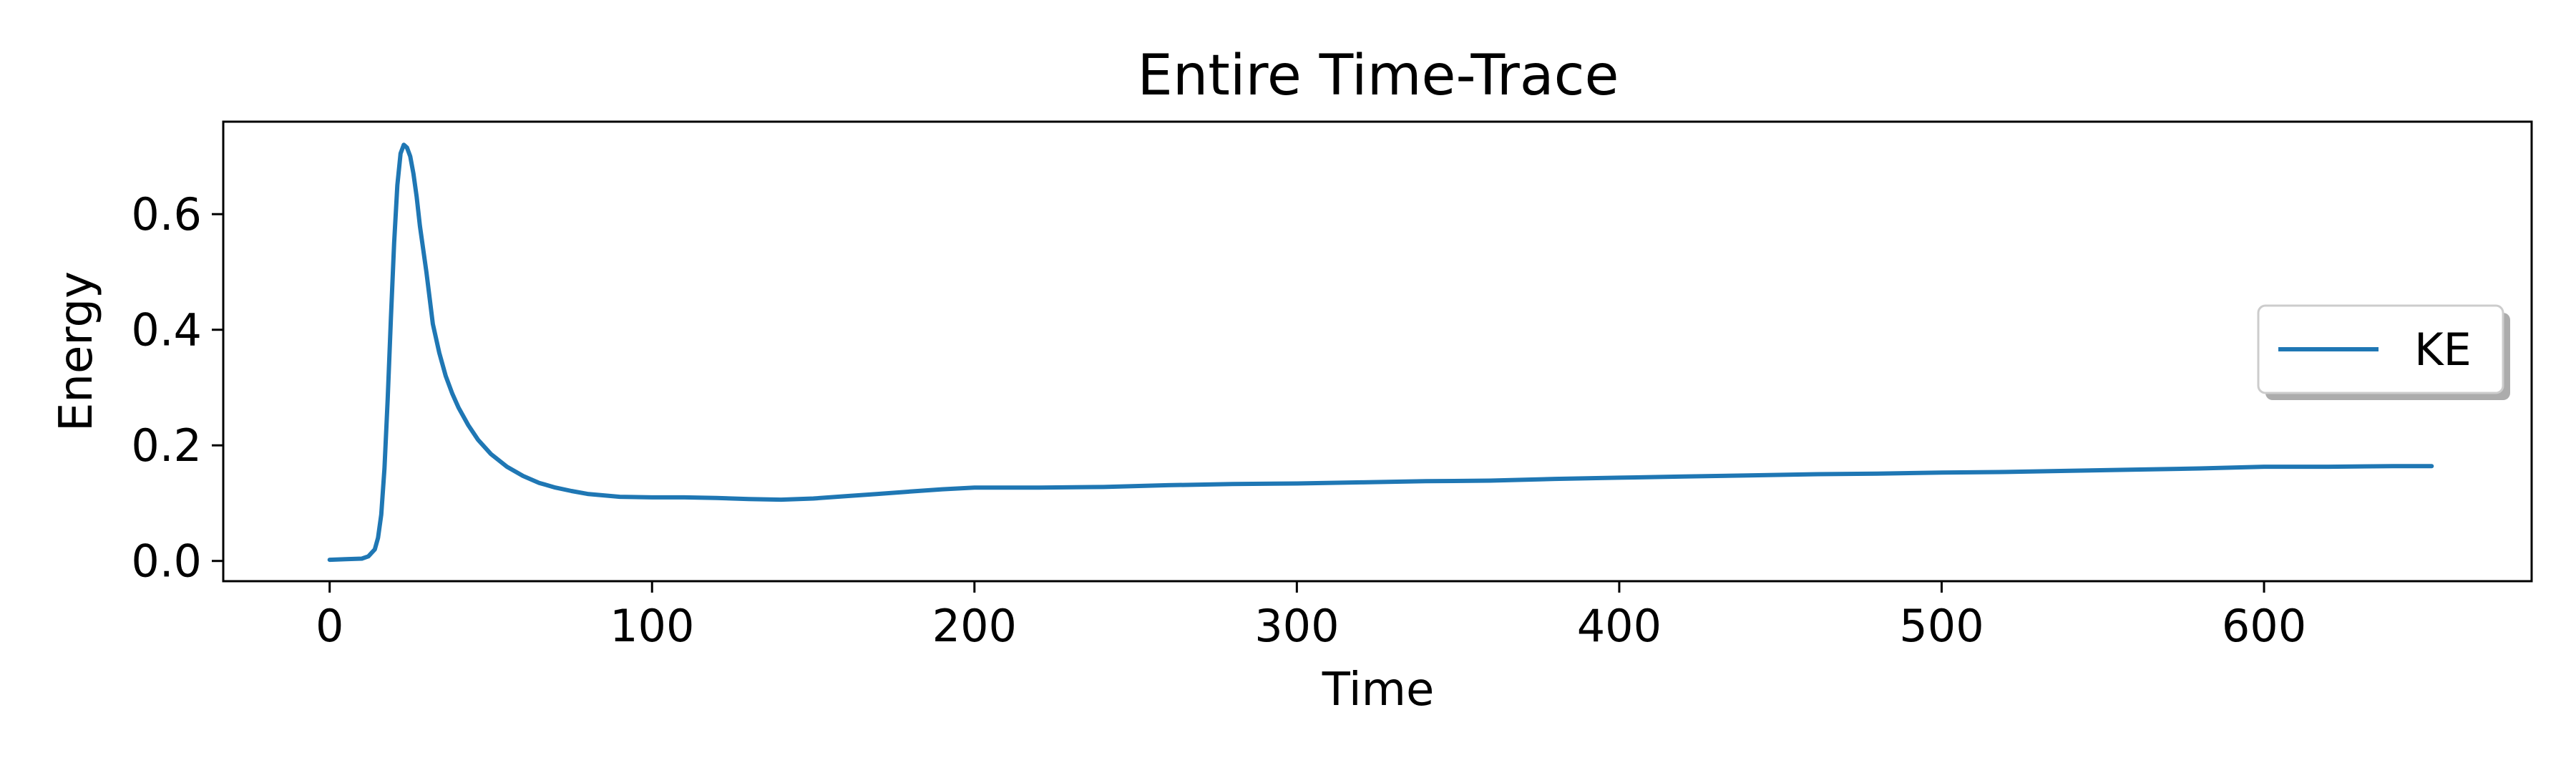  I want to click on y-axis-label: Energy, so click(76, 351).